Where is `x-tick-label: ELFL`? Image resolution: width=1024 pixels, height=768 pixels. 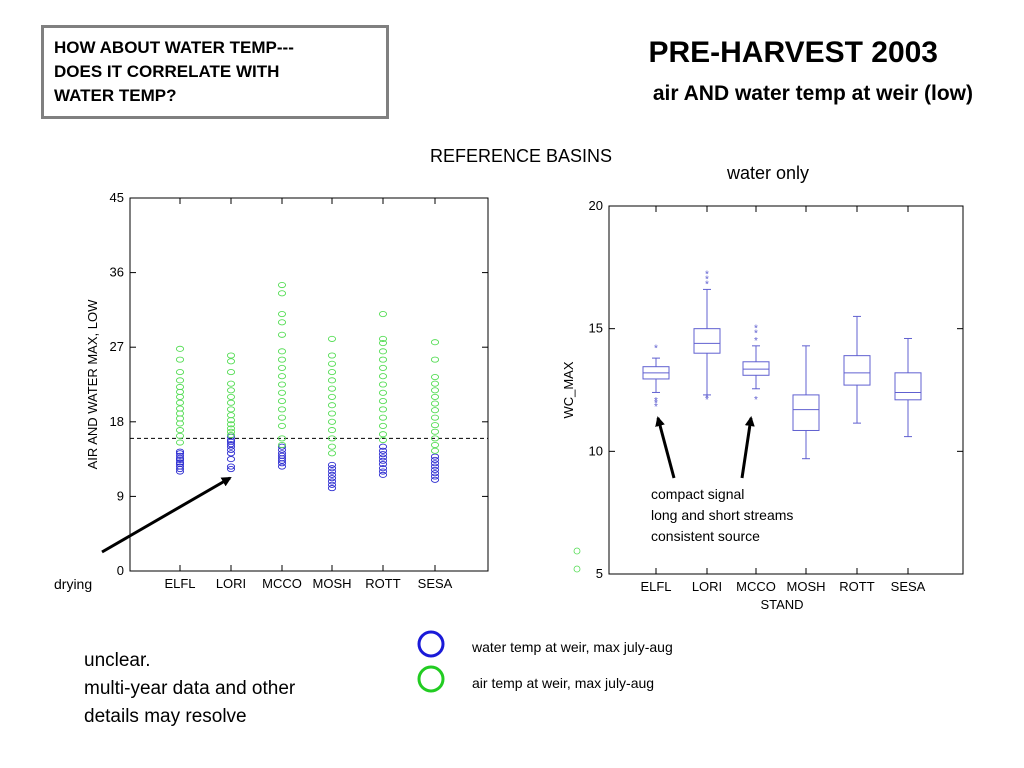
x-tick-label: ELFL is located at coordinates (655, 586).